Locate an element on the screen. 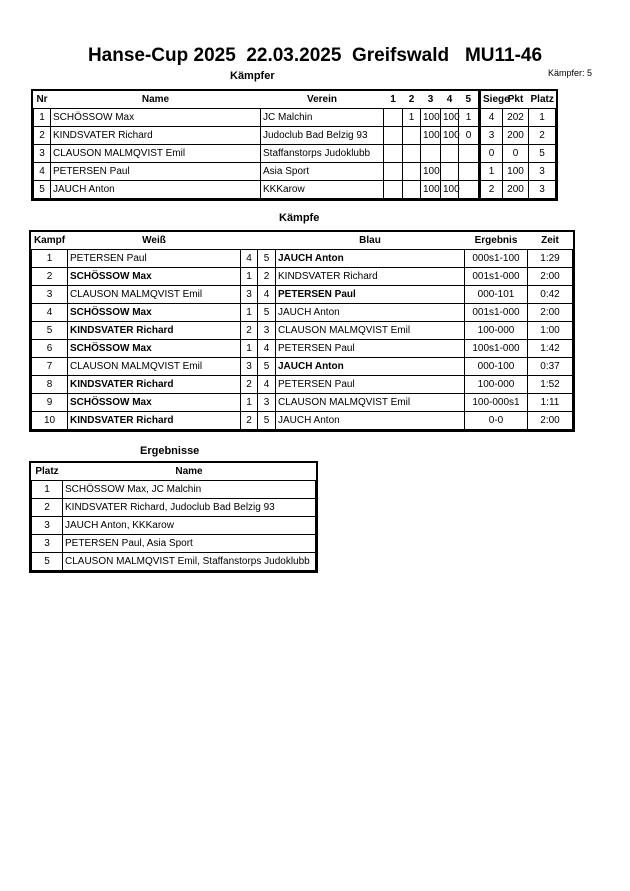 Image resolution: width=630 pixels, height=891 pixels. fighter-cell: Judoclub Bad Belzig 93 is located at coordinates (322, 135).